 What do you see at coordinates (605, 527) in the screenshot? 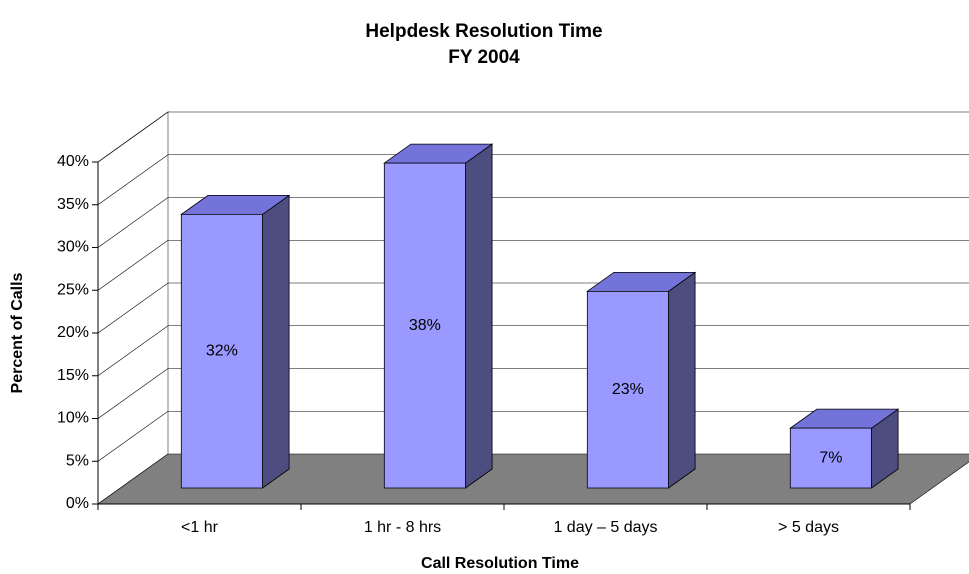
I see `x-tick-label: 1 day – 5 days` at bounding box center [605, 527].